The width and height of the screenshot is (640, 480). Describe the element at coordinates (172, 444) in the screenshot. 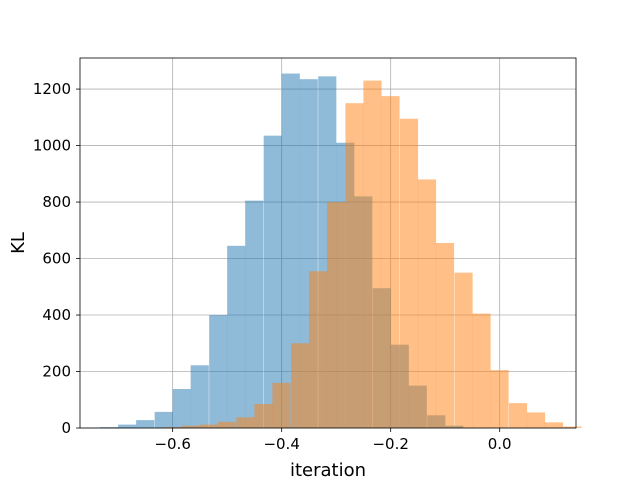

I see `x-tick-label: −0.6` at that location.